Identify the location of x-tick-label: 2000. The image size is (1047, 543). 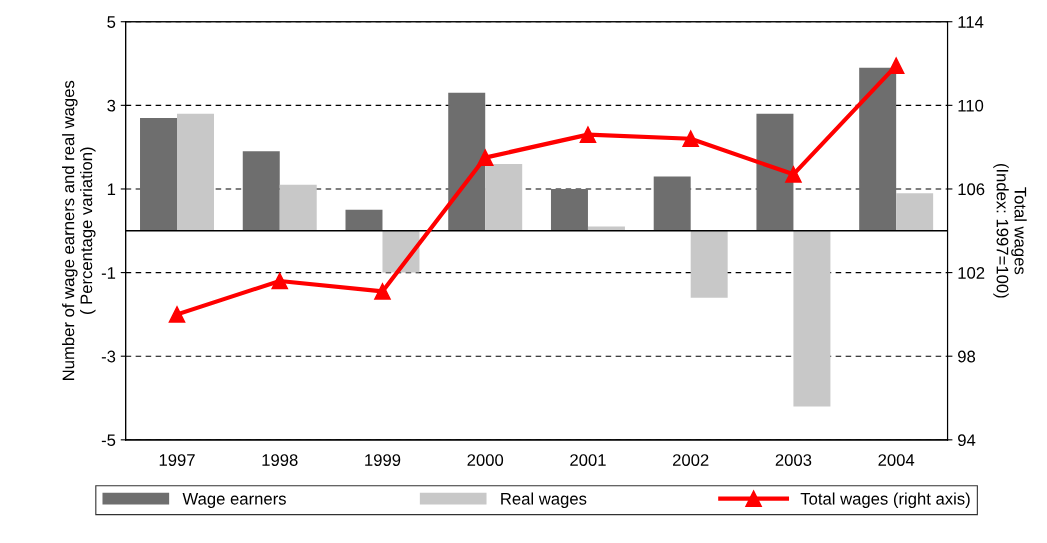
(485, 460).